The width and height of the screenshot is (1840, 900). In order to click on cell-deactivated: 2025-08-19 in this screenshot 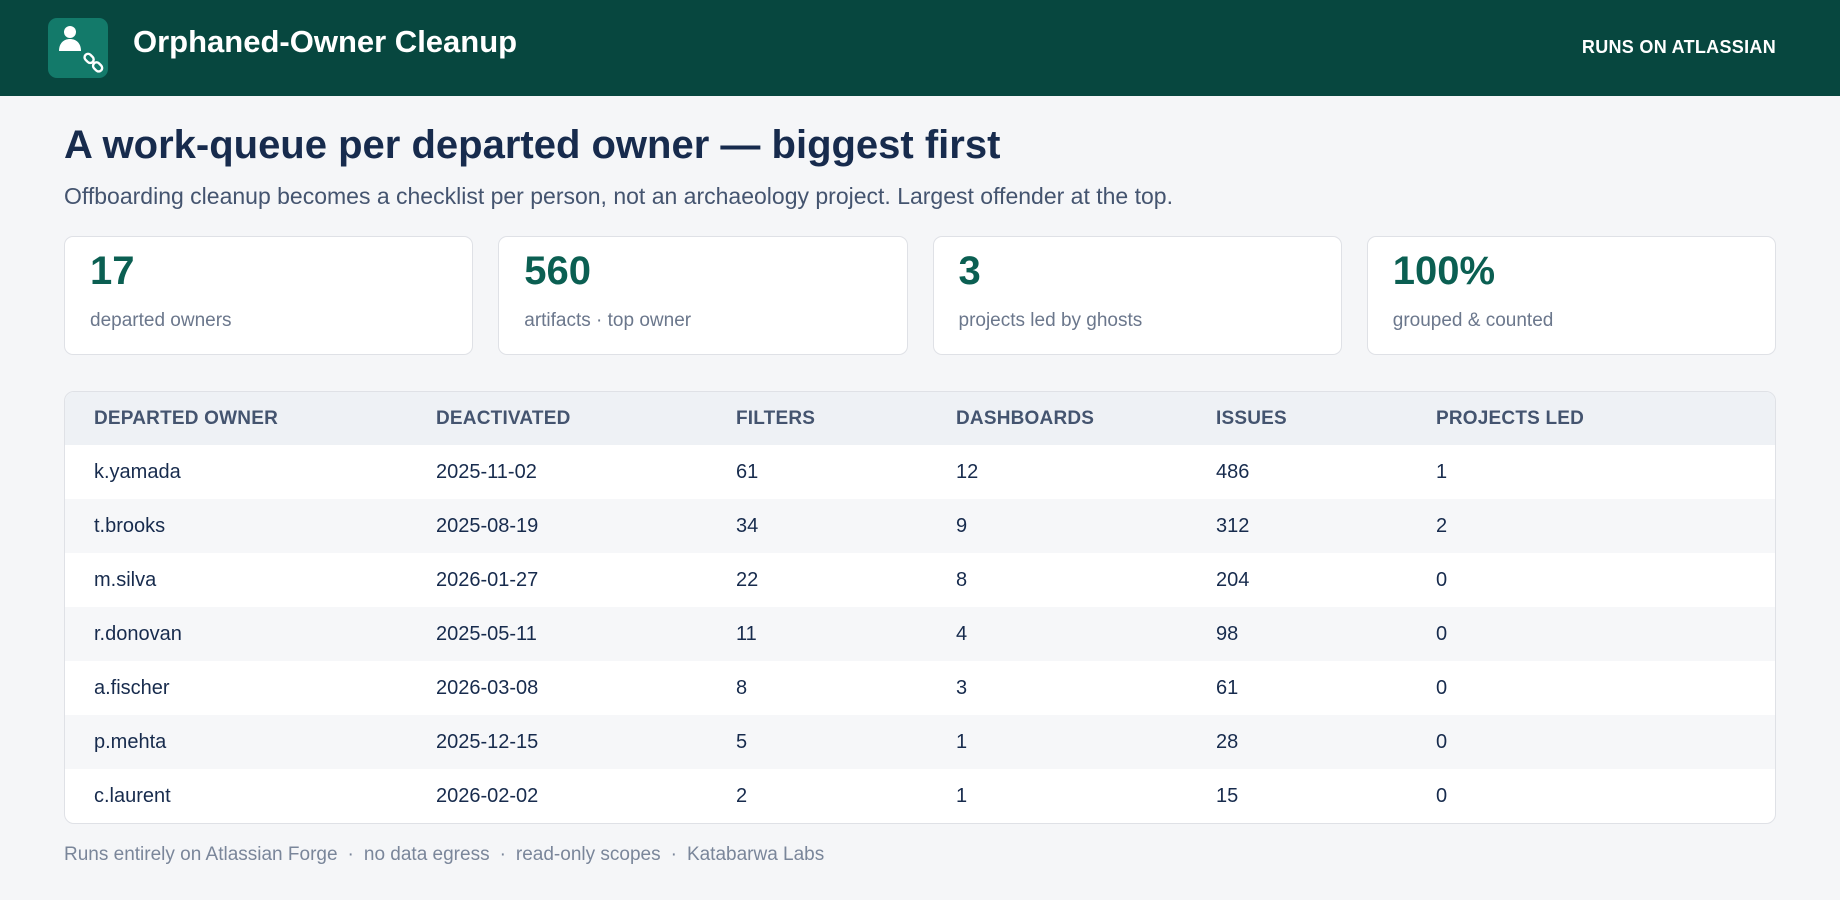, I will do `click(586, 526)`.